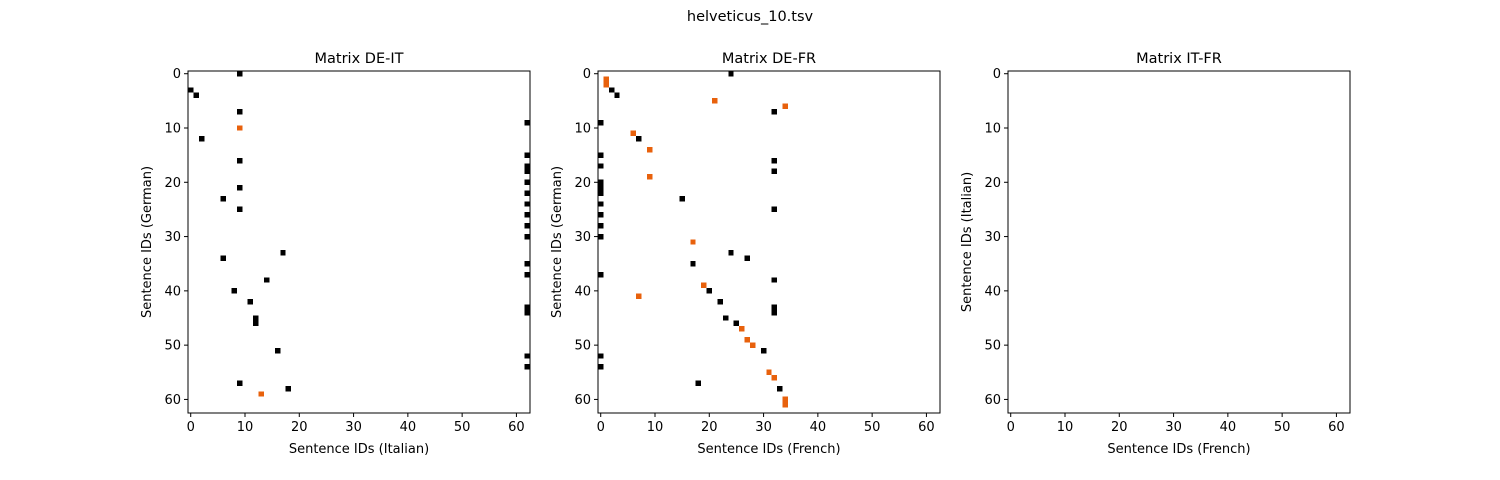  Describe the element at coordinates (709, 427) in the screenshot. I see `x-tick-label: 20` at that location.